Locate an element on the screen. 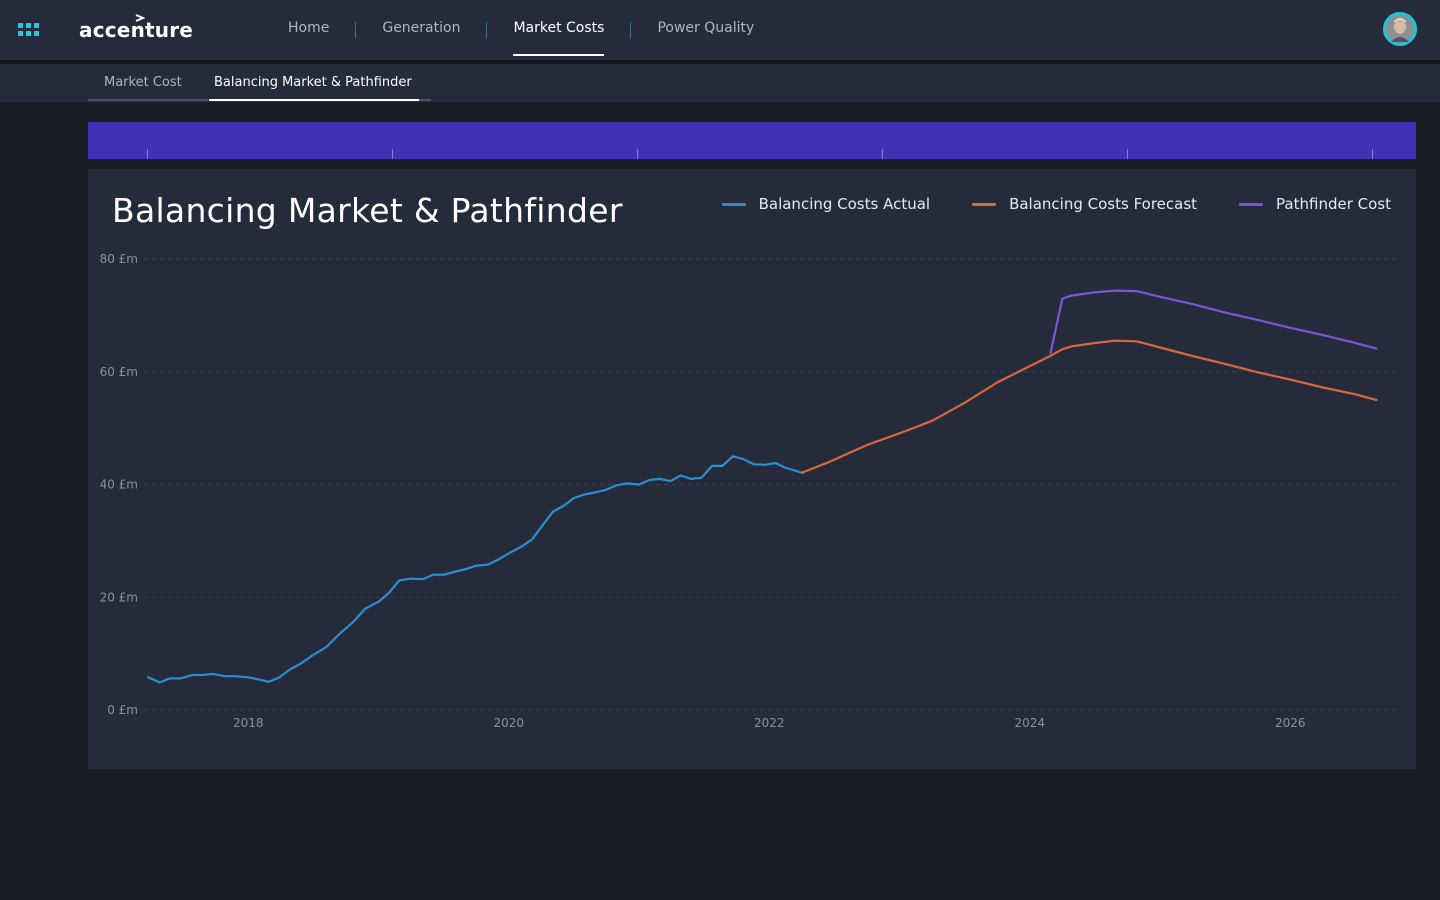 The image size is (1440, 900). tab-active-underline is located at coordinates (314, 100).